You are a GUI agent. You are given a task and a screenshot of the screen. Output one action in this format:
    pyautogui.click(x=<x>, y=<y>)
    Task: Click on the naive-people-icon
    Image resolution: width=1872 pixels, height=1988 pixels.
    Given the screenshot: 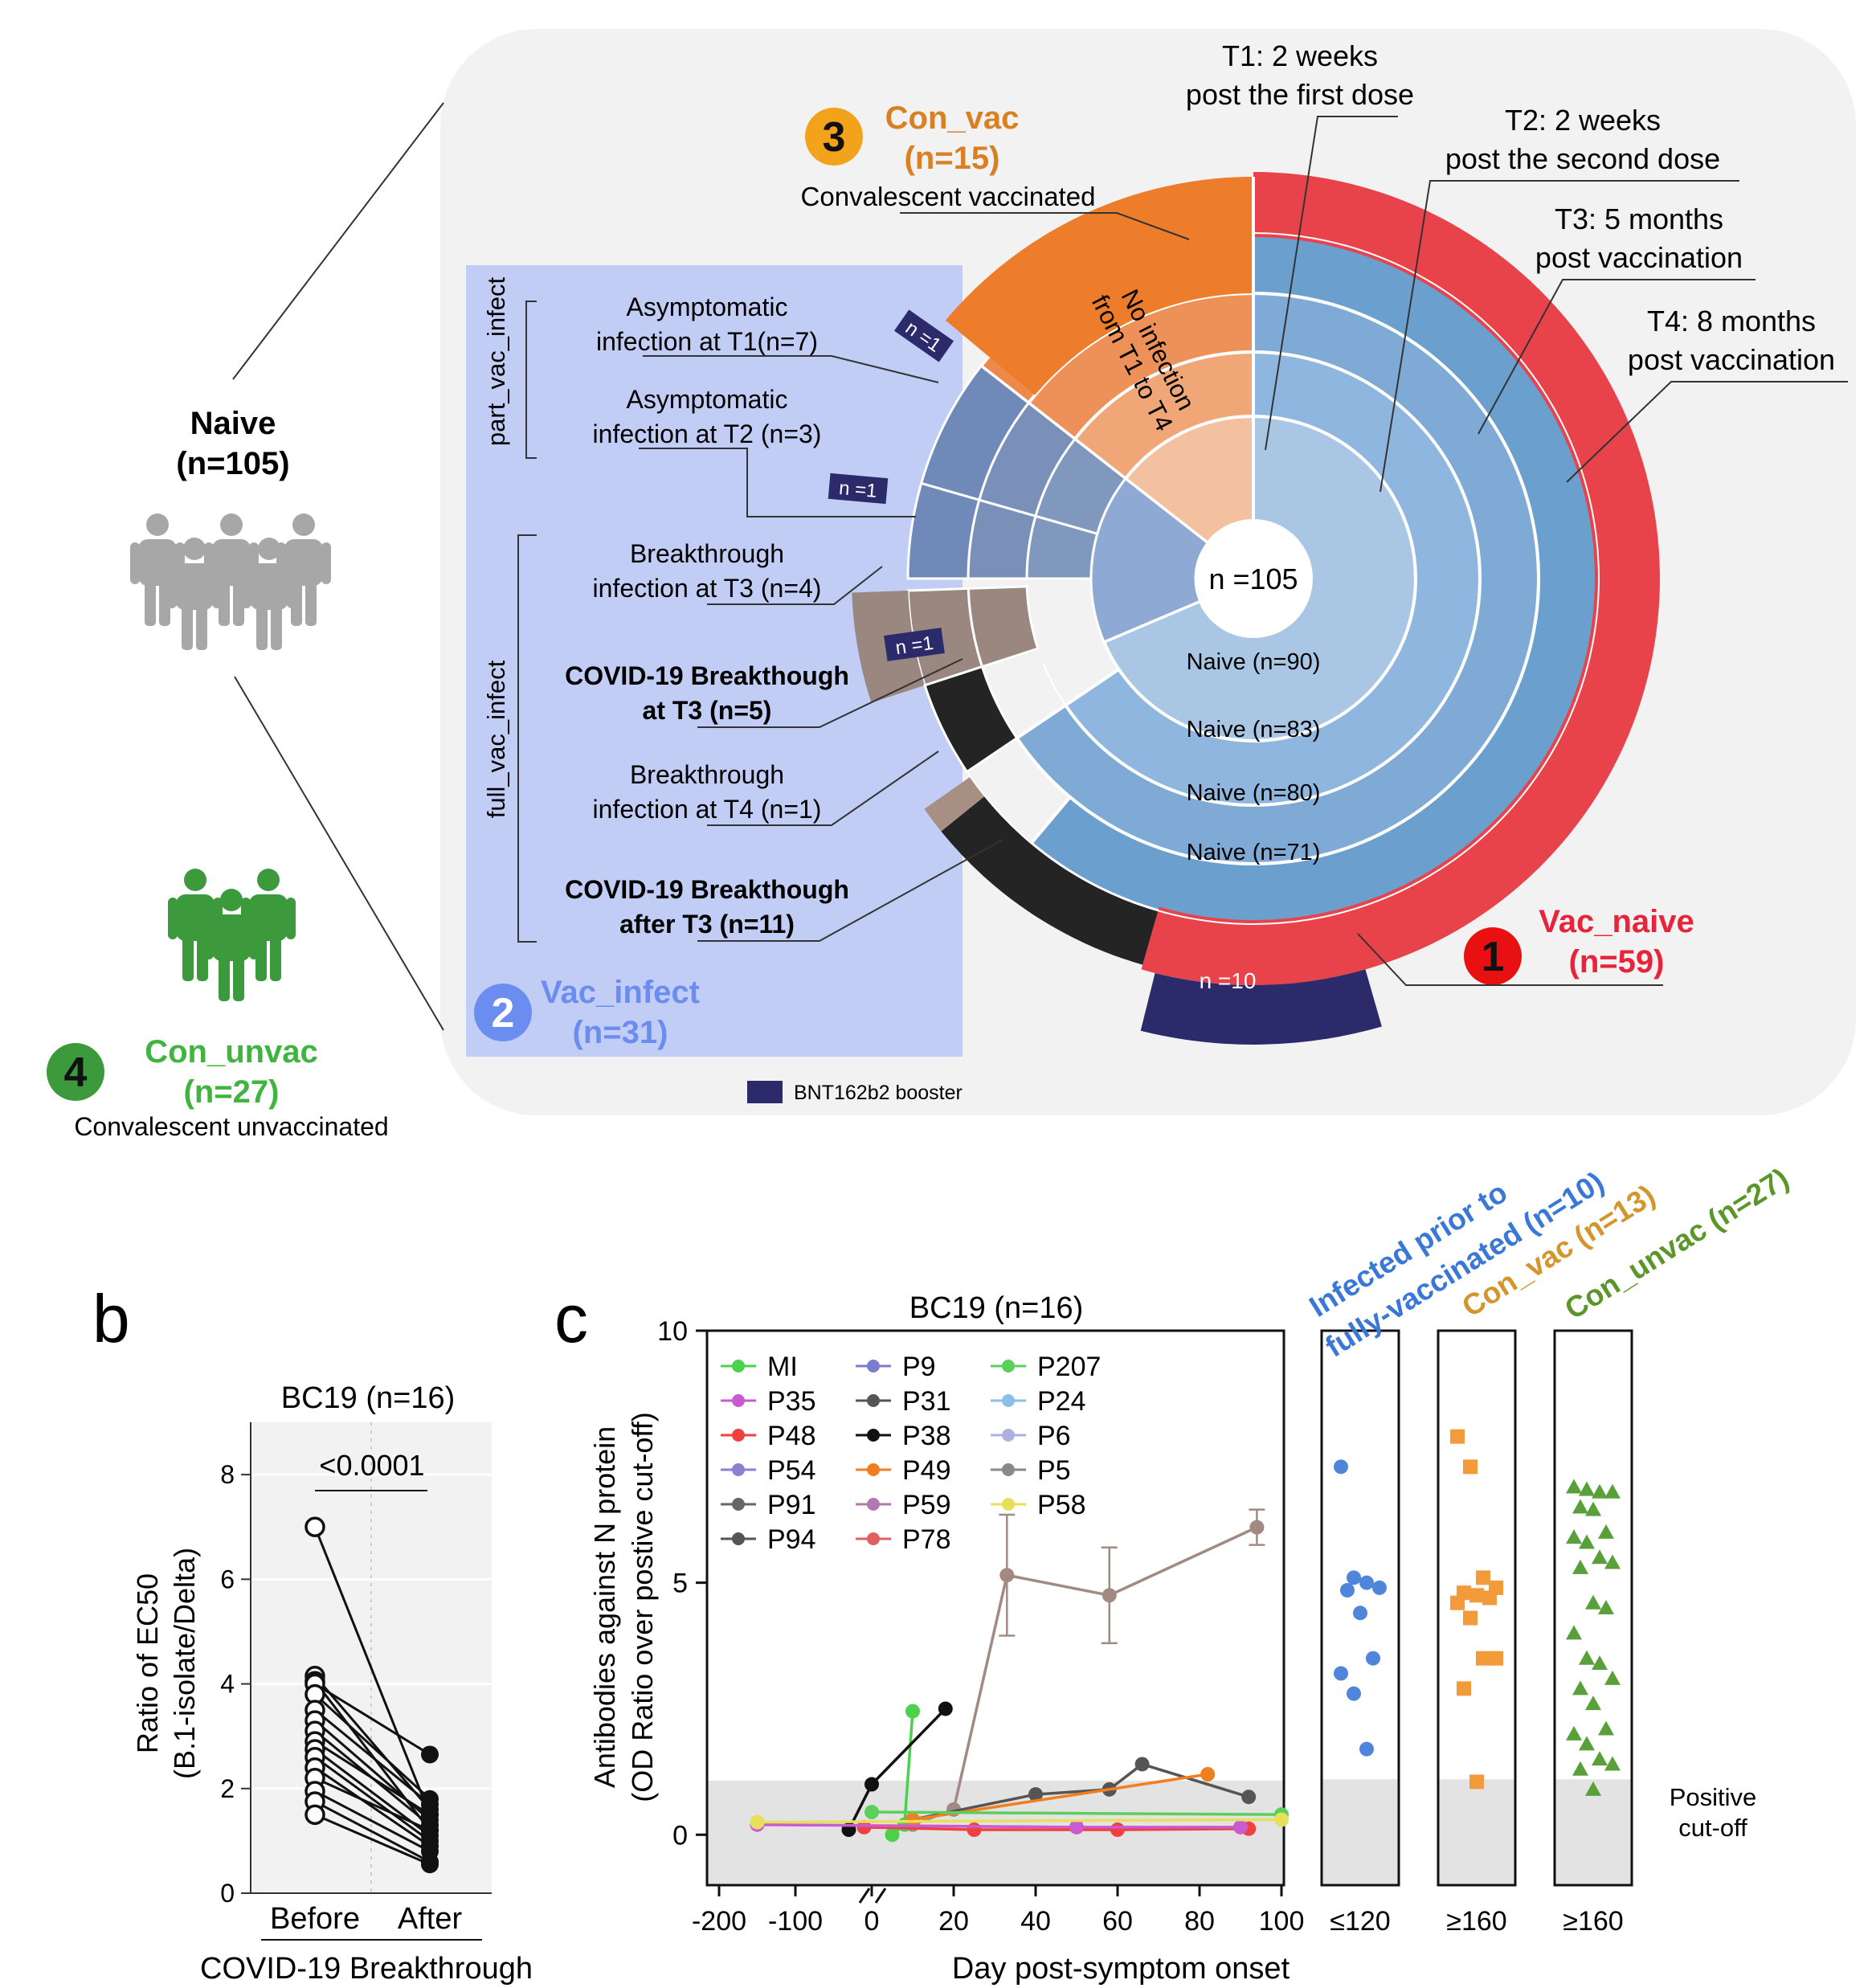 What is the action you would take?
    pyautogui.click(x=230, y=581)
    